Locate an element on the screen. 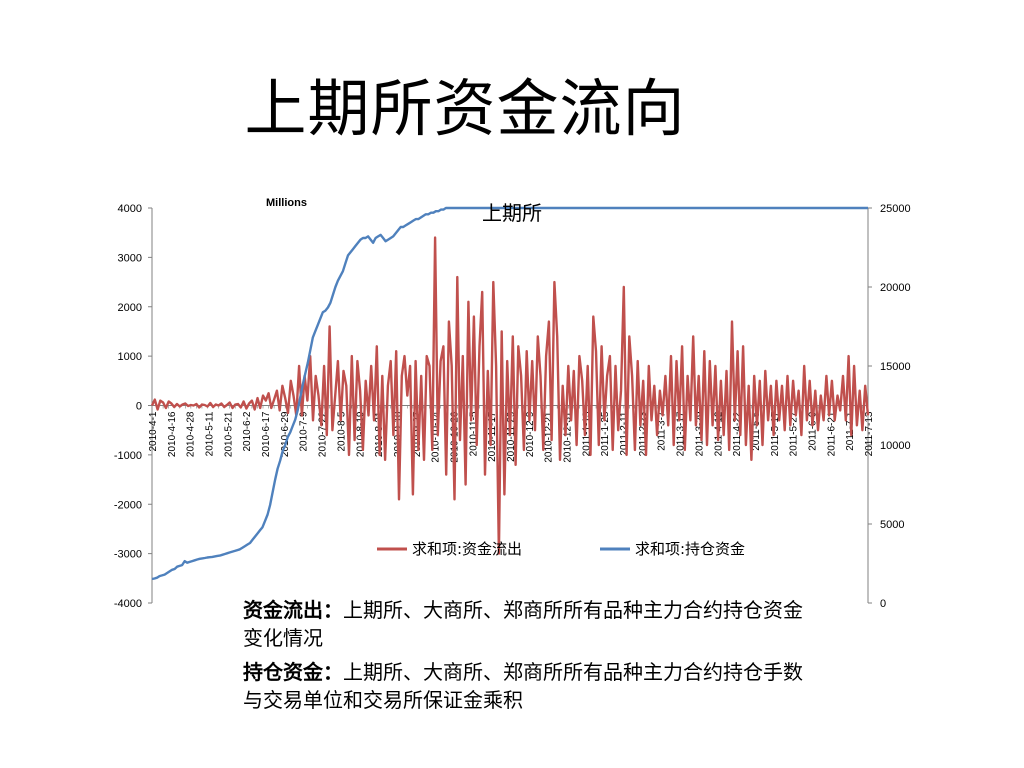 Image resolution: width=1024 pixels, height=768 pixels. x-tick-label: 2011-2-11 is located at coordinates (624, 433).